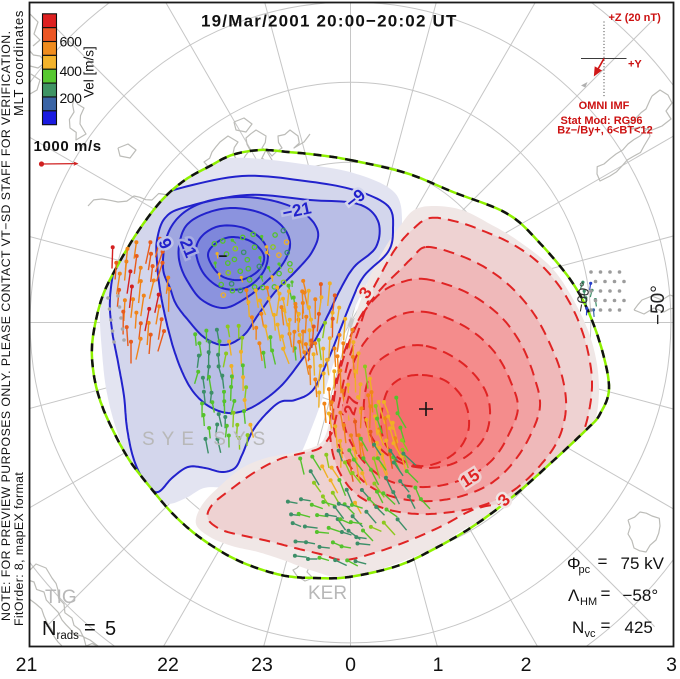 This screenshot has height=679, width=680. I want to click on svg-text: KER, so click(327, 593).